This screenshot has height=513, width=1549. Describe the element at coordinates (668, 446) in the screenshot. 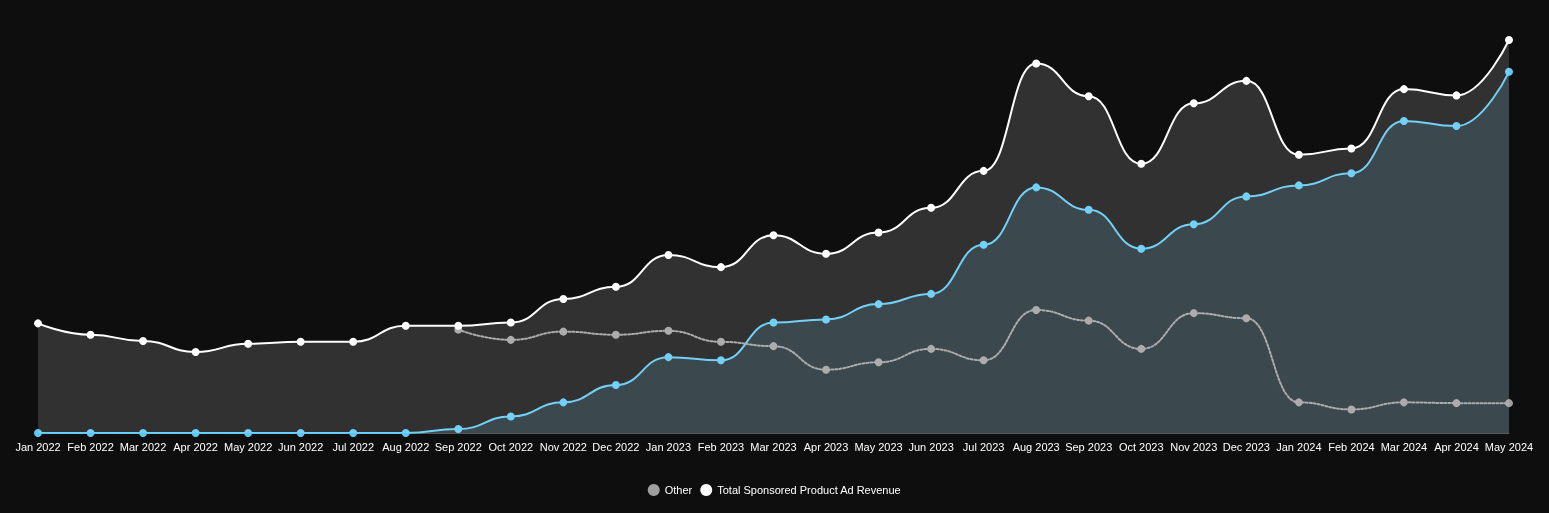

I see `x-tick-label: Jan 2023` at that location.